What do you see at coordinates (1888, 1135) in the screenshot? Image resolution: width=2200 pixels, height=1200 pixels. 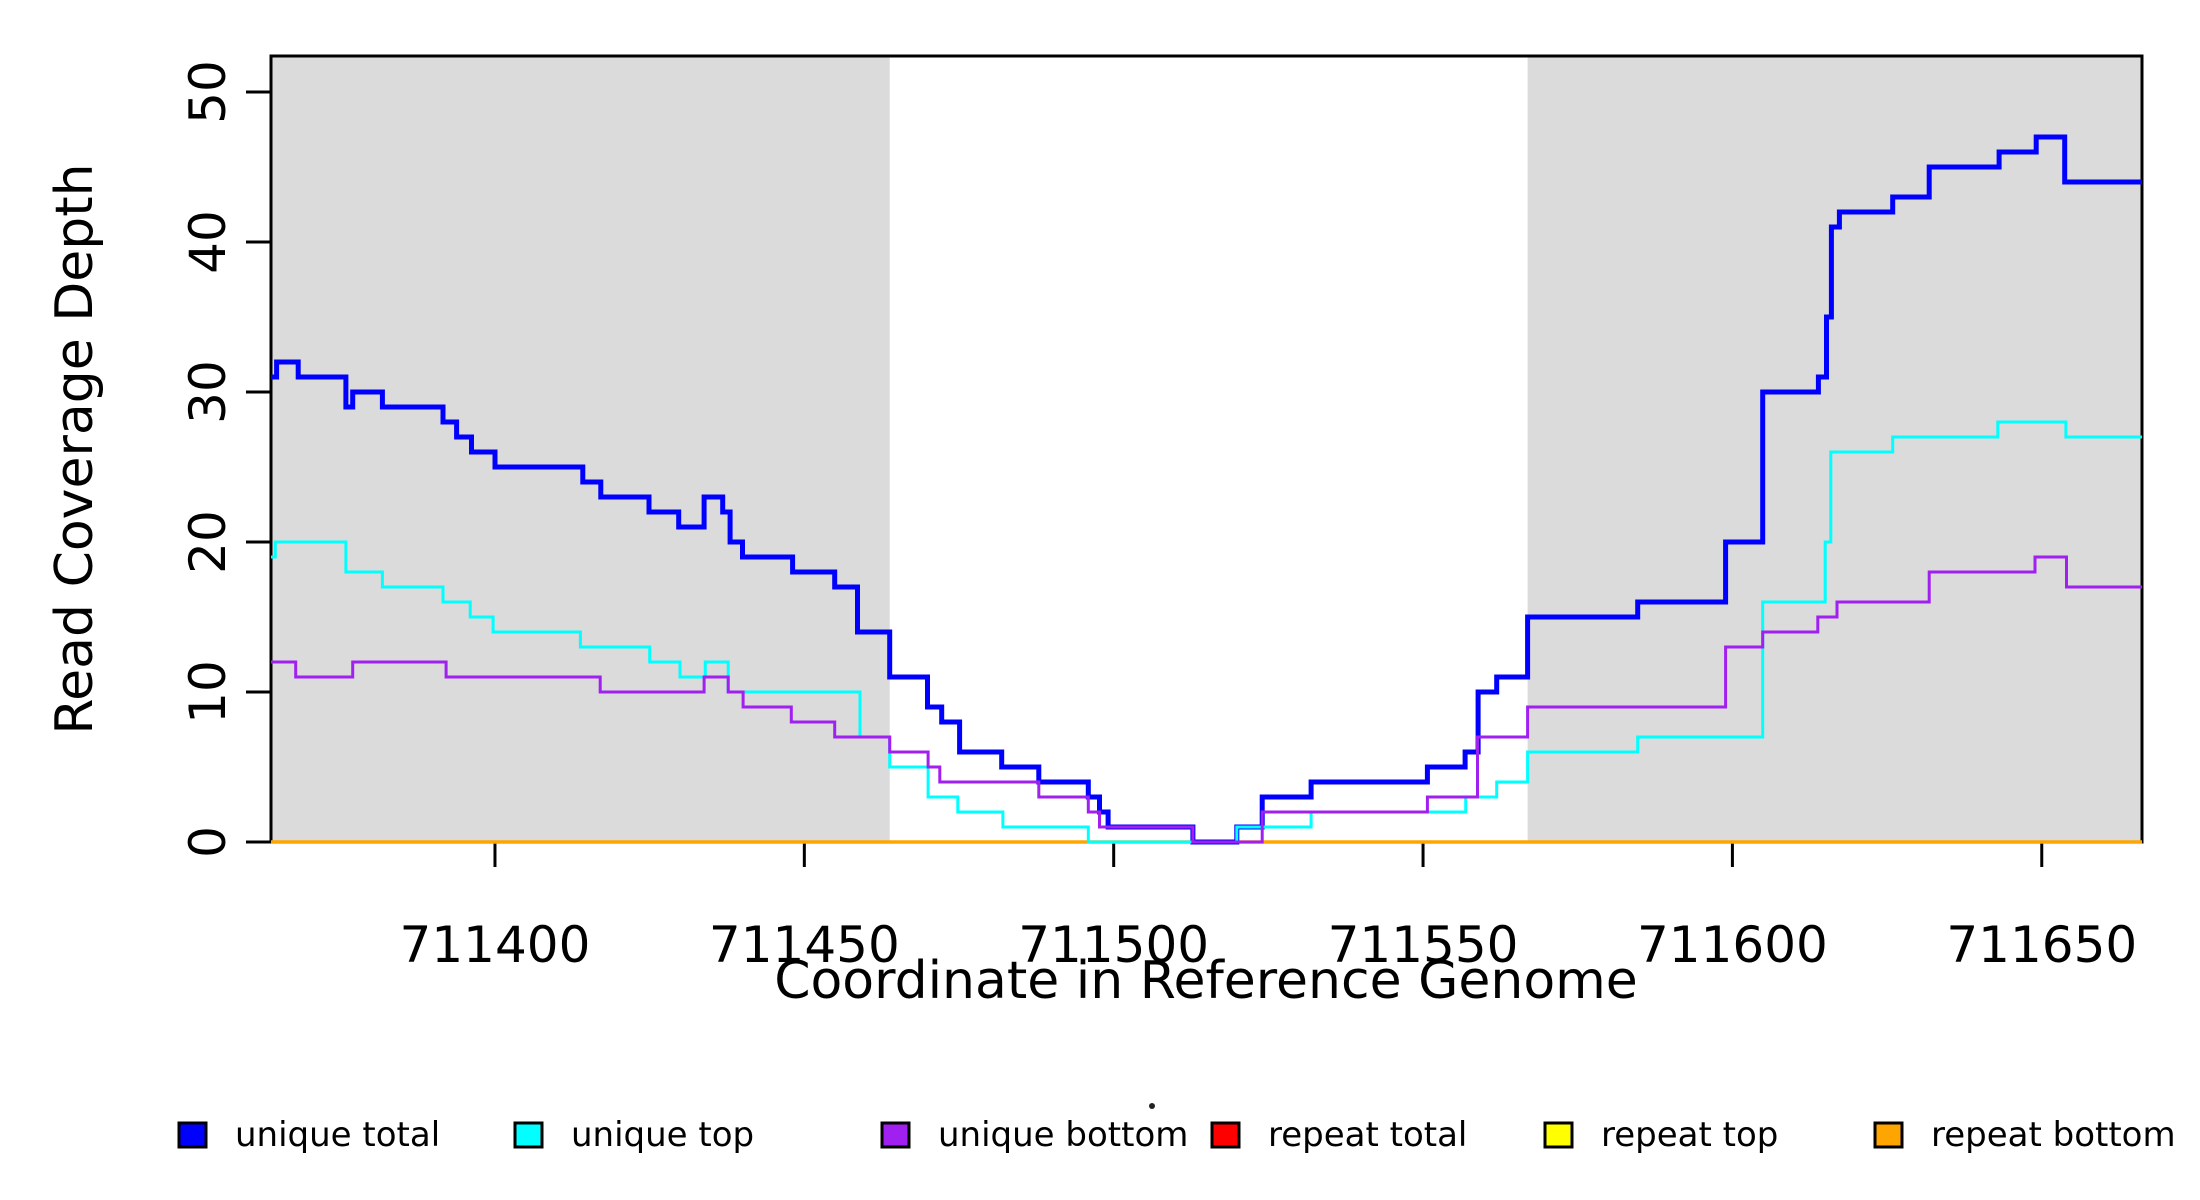 I see `legend-swatch-repeat-bottom` at bounding box center [1888, 1135].